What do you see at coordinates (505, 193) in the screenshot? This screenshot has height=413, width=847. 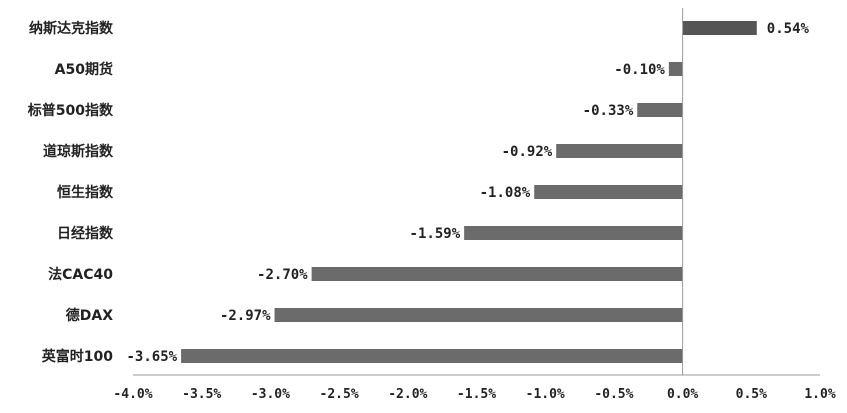 I see `value-label-4: -1.08%` at bounding box center [505, 193].